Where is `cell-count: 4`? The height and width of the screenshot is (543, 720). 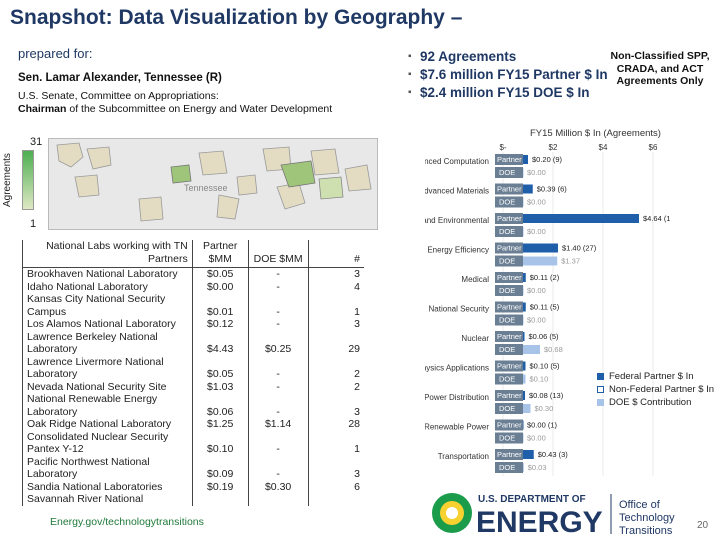 cell-count: 4 is located at coordinates (335, 286).